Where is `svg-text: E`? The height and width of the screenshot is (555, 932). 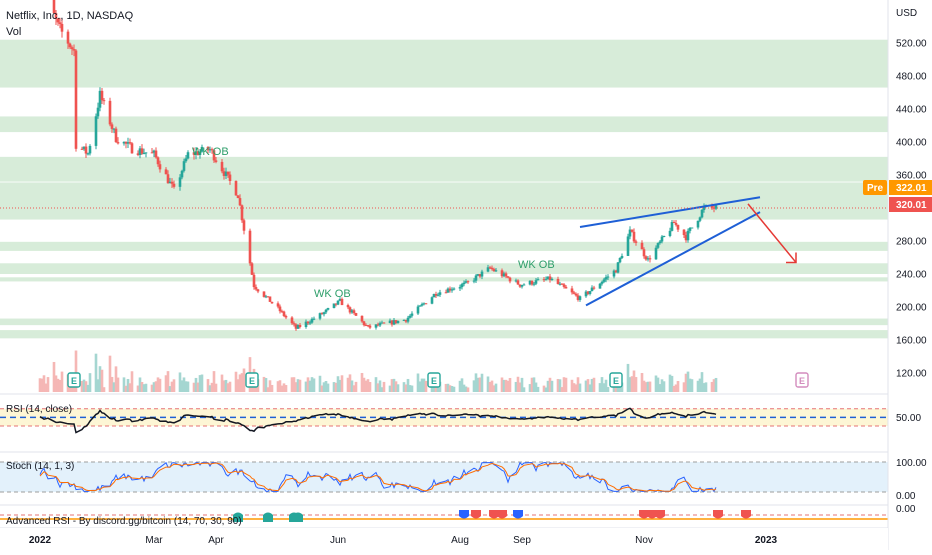 svg-text: E is located at coordinates (252, 381).